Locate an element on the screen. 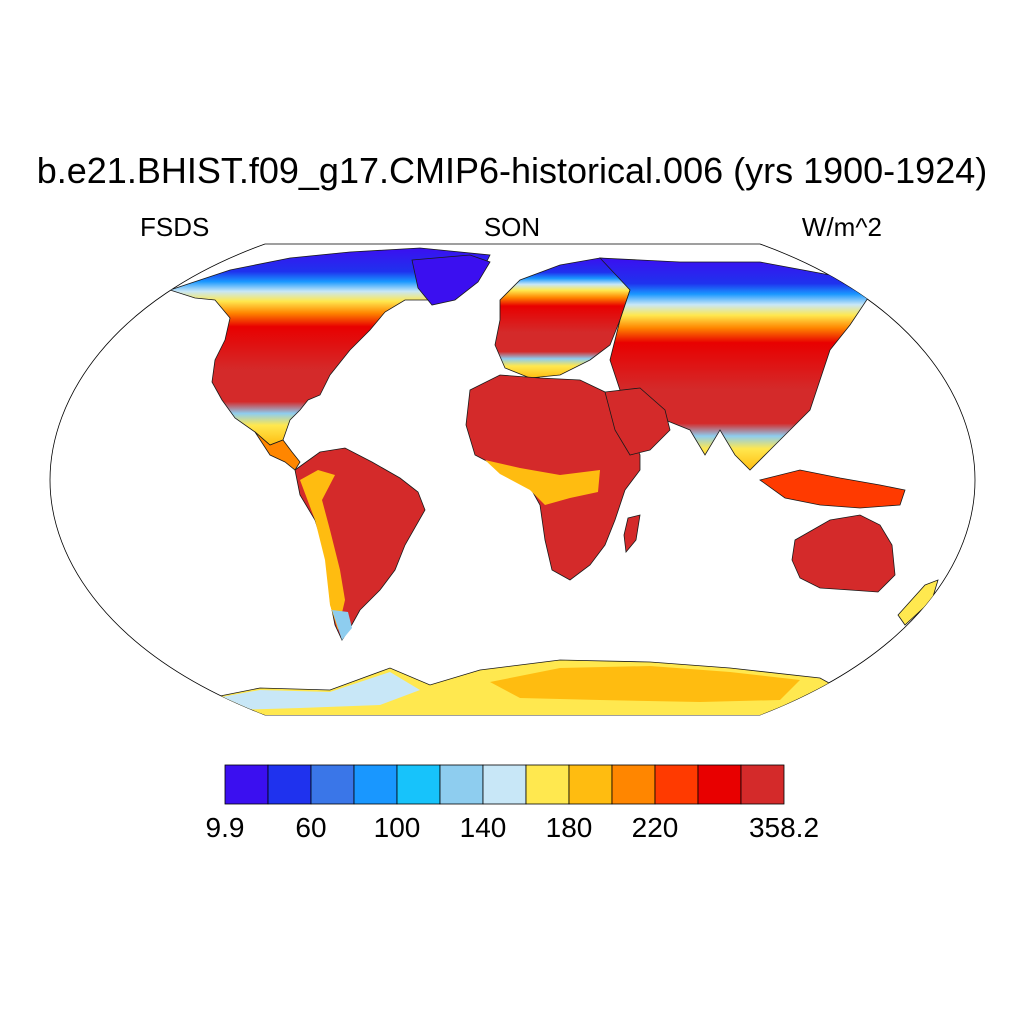 This screenshot has height=1024, width=1024. colorbar-tick-label: 180 is located at coordinates (569, 827).